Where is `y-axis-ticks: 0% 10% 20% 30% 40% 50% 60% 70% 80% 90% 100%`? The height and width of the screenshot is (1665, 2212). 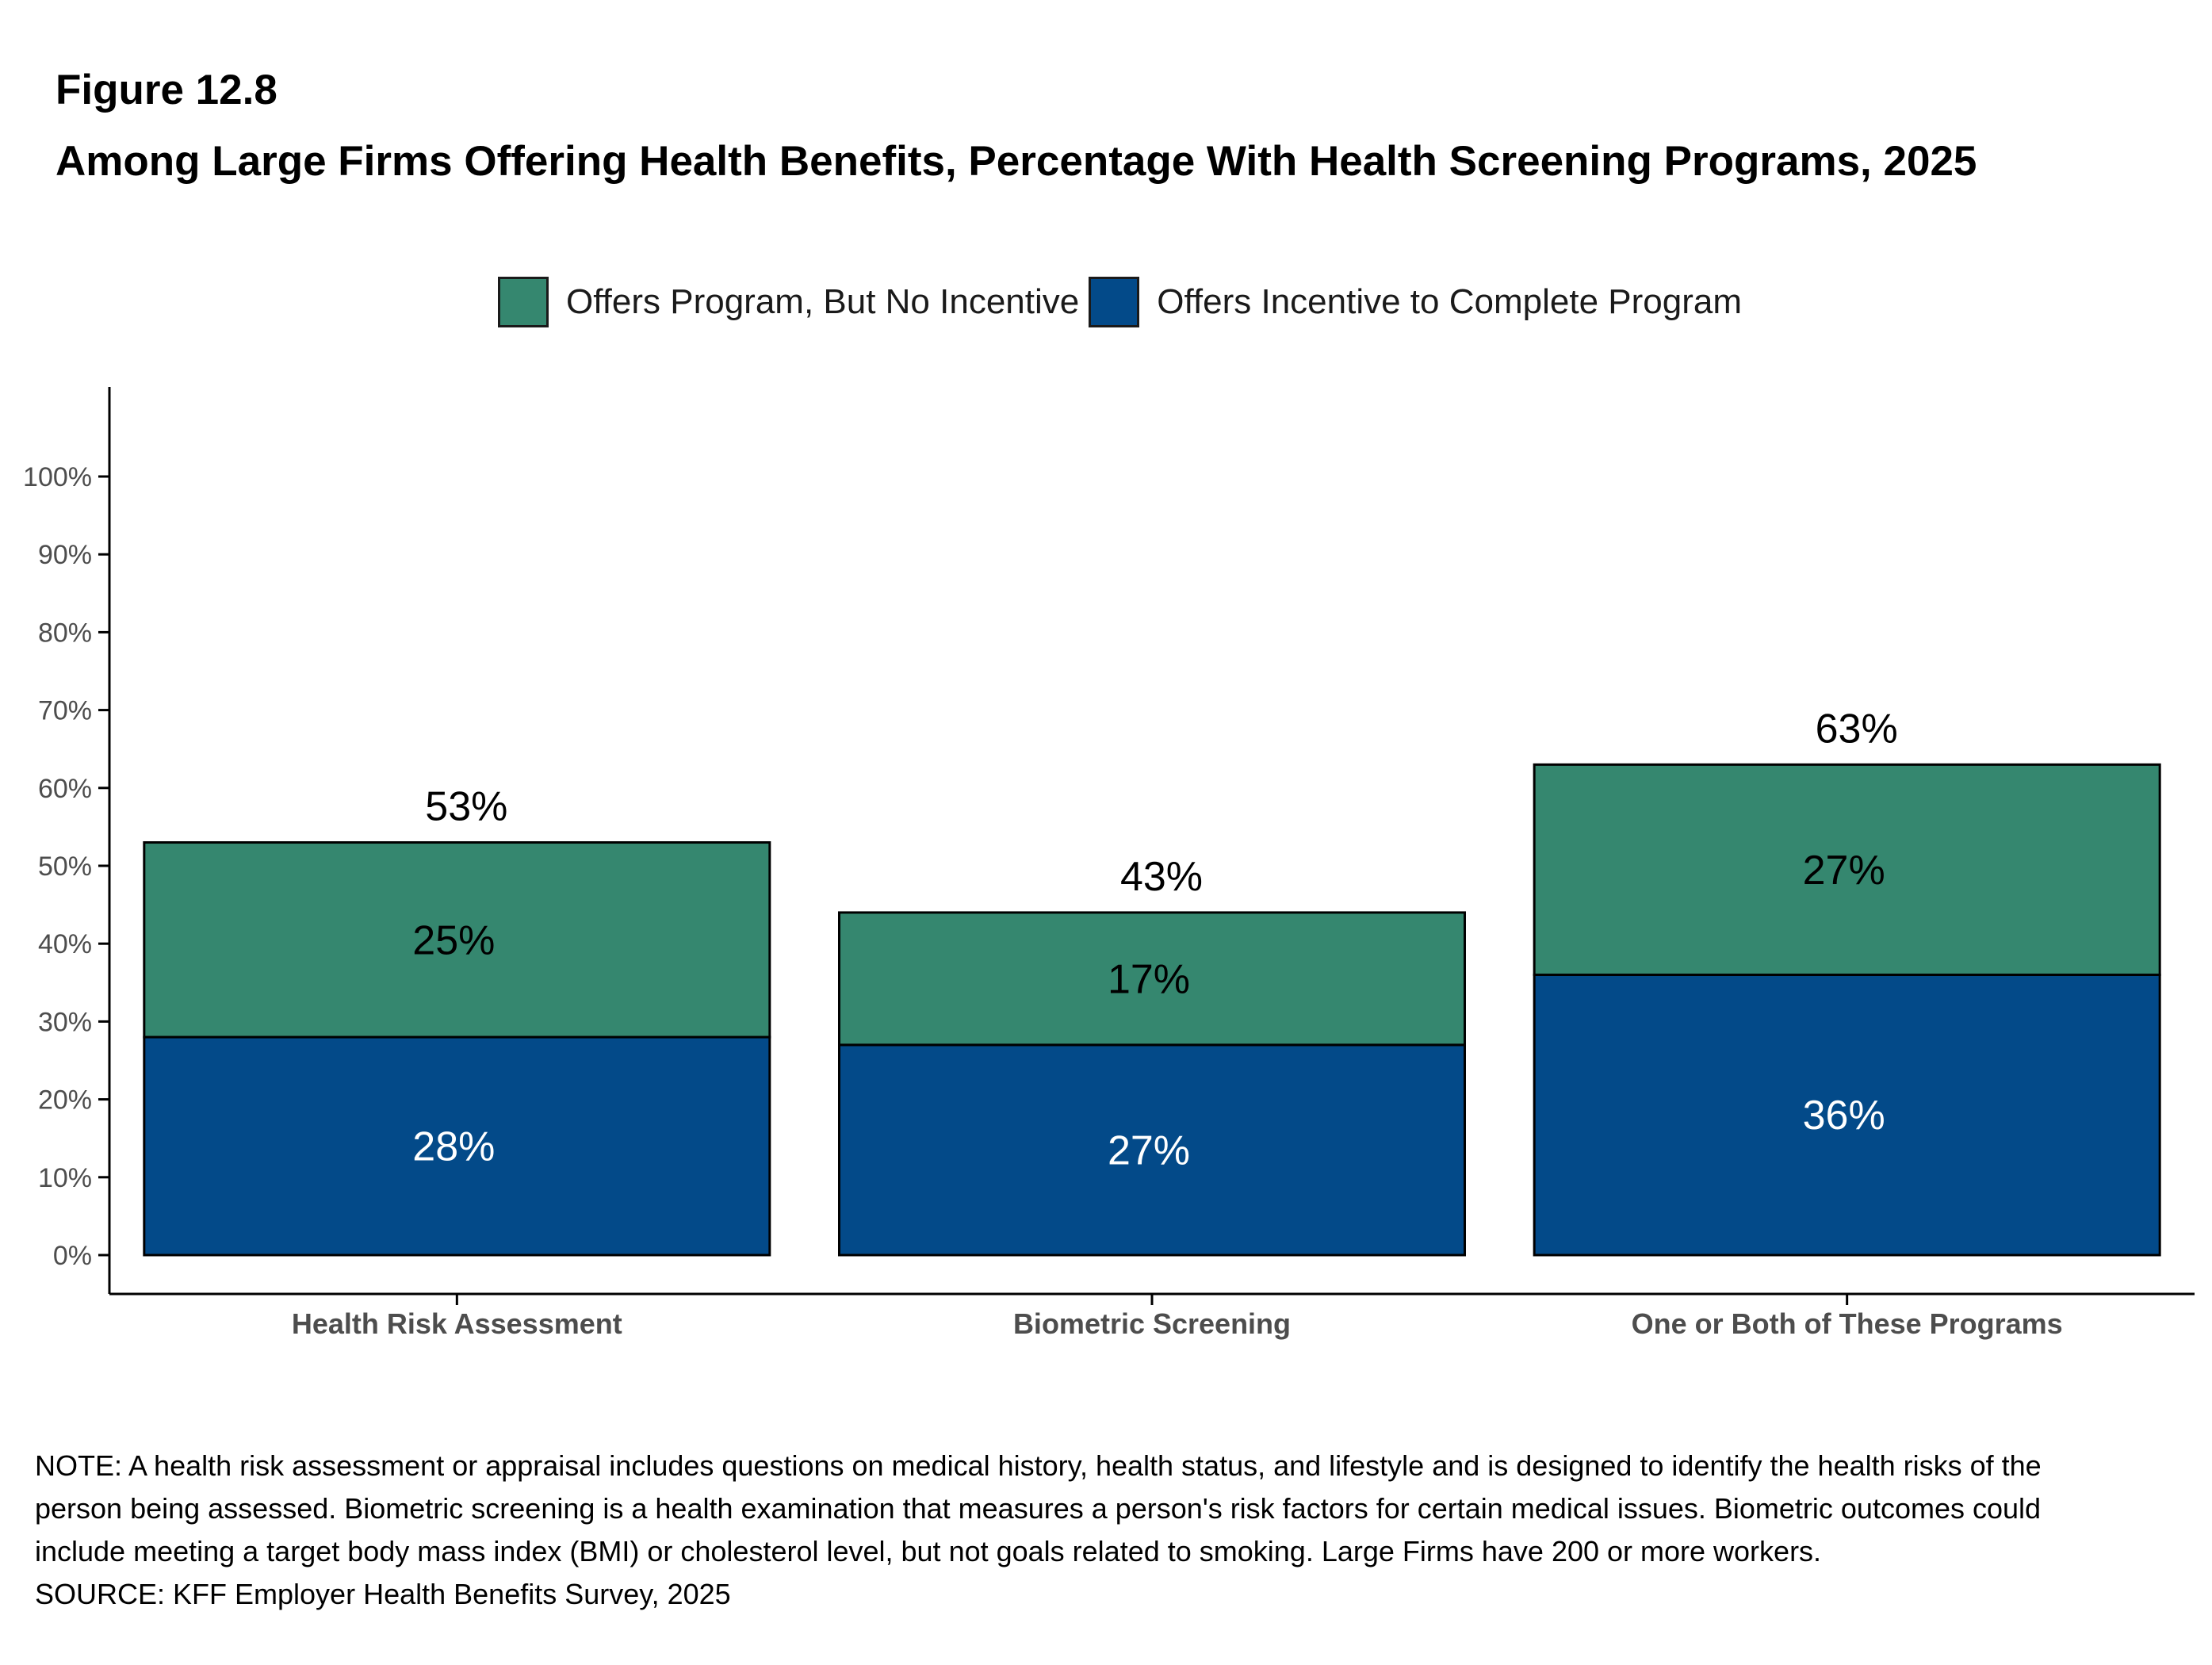 y-axis-ticks: 0% 10% 20% 30% 40% 50% 60% 70% 80% 90% 100% is located at coordinates (66, 866).